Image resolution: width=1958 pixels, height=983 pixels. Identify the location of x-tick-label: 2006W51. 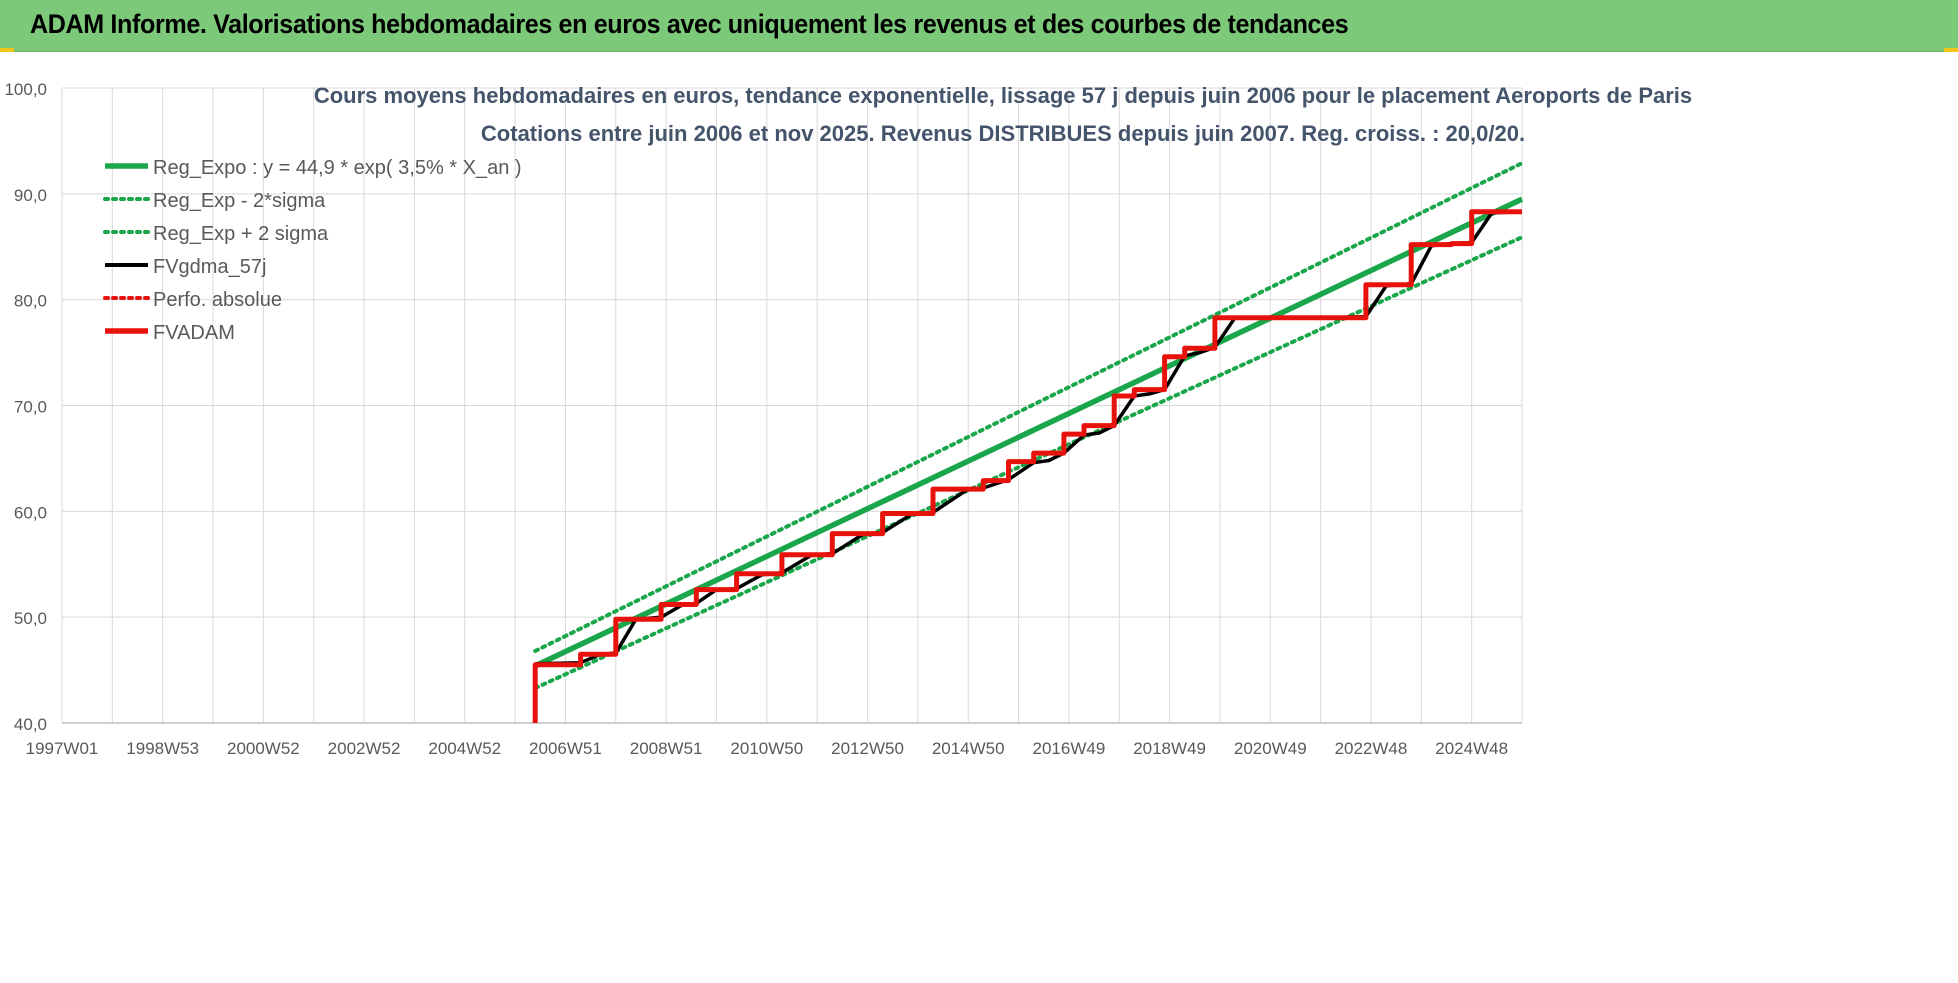
(565, 748).